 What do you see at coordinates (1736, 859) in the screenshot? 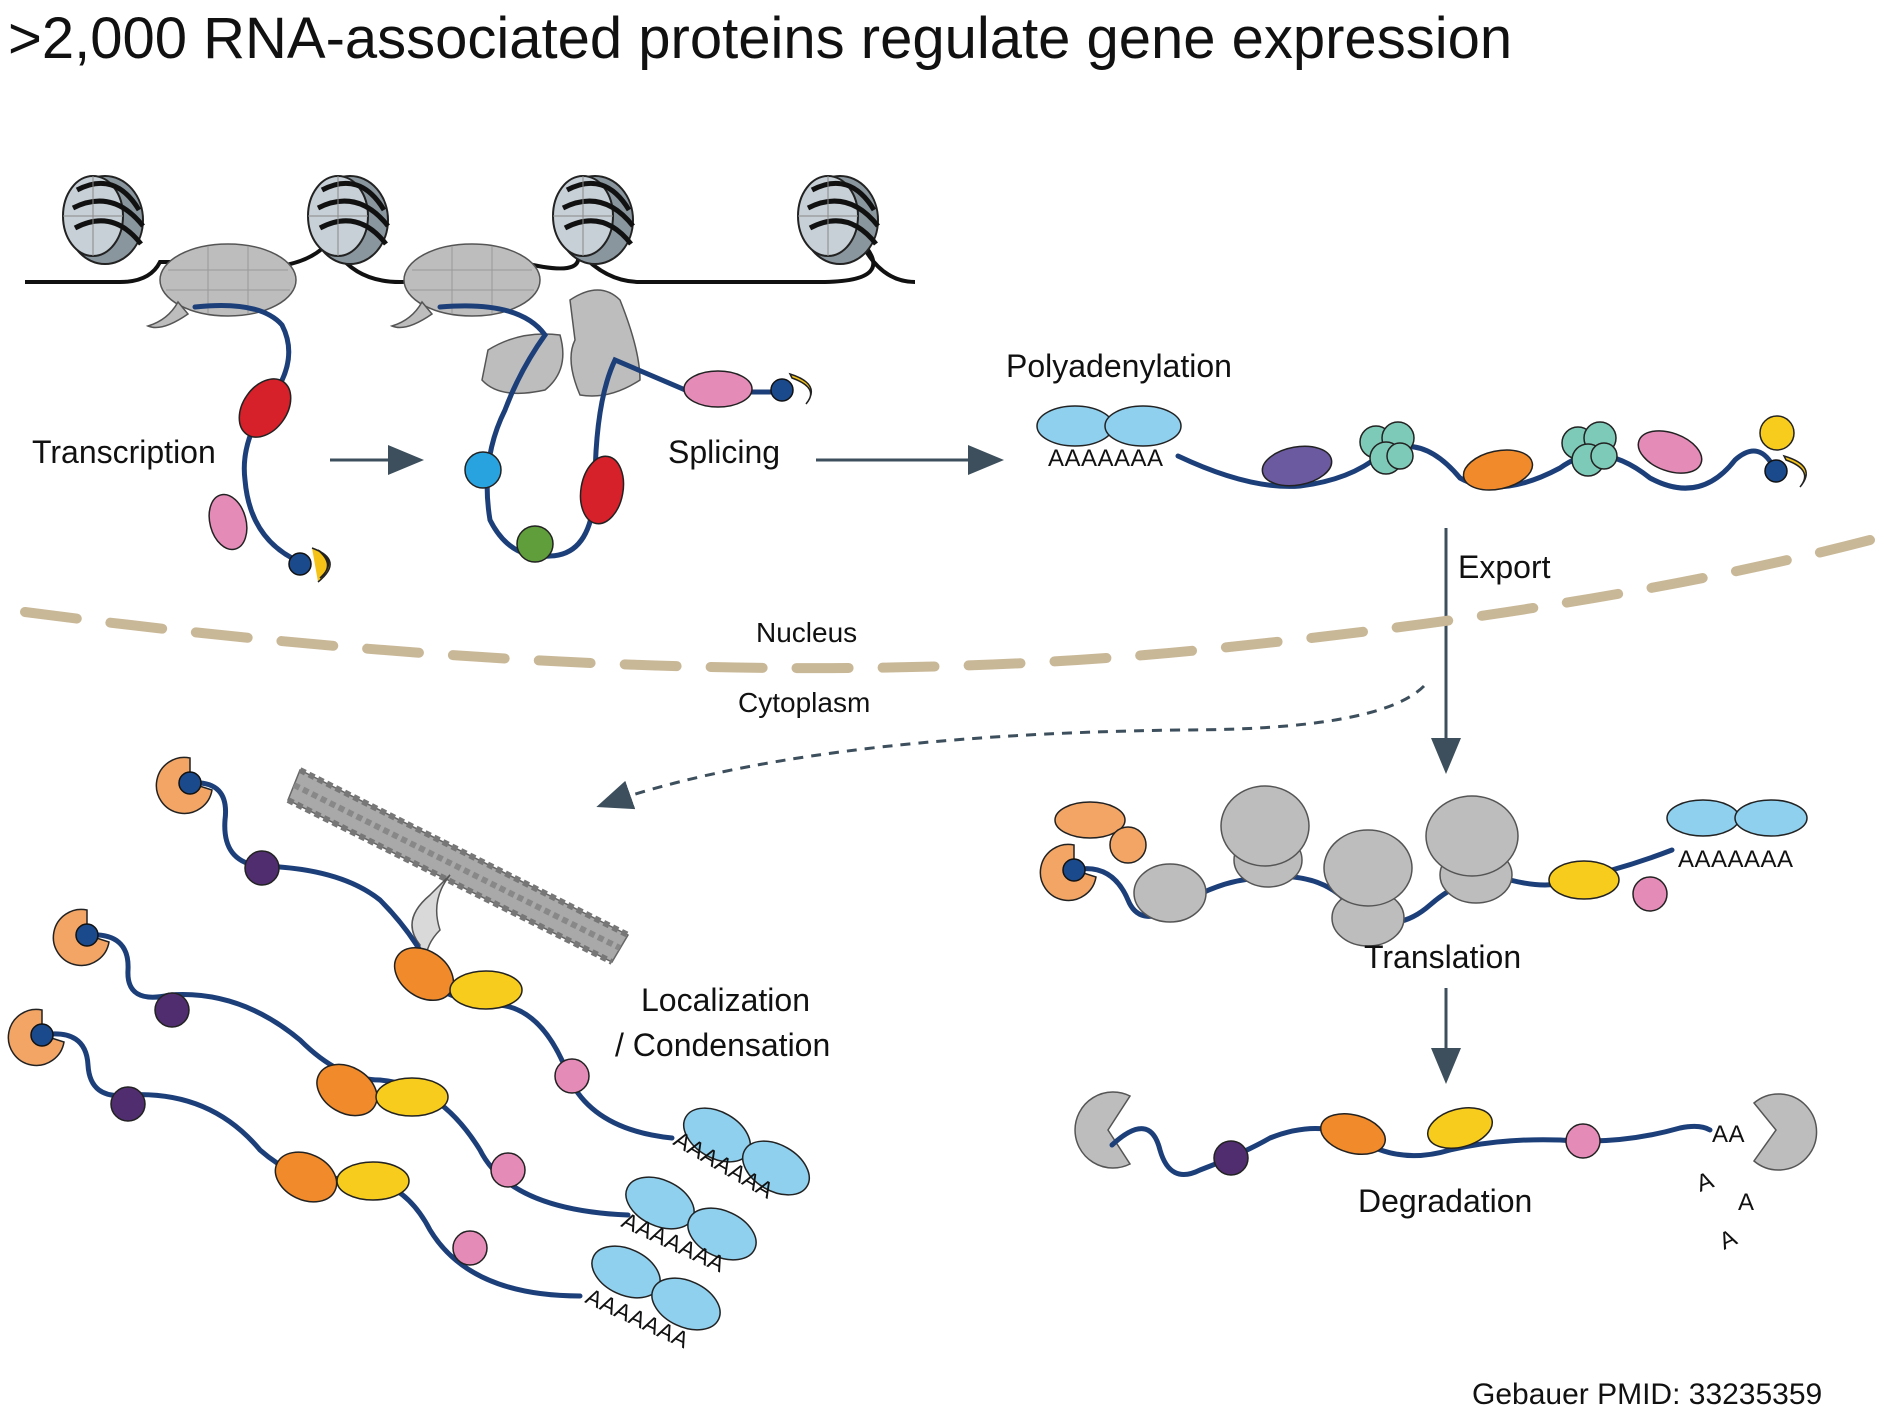
I see `poly-a-tail-trans: AAAAAAA` at bounding box center [1736, 859].